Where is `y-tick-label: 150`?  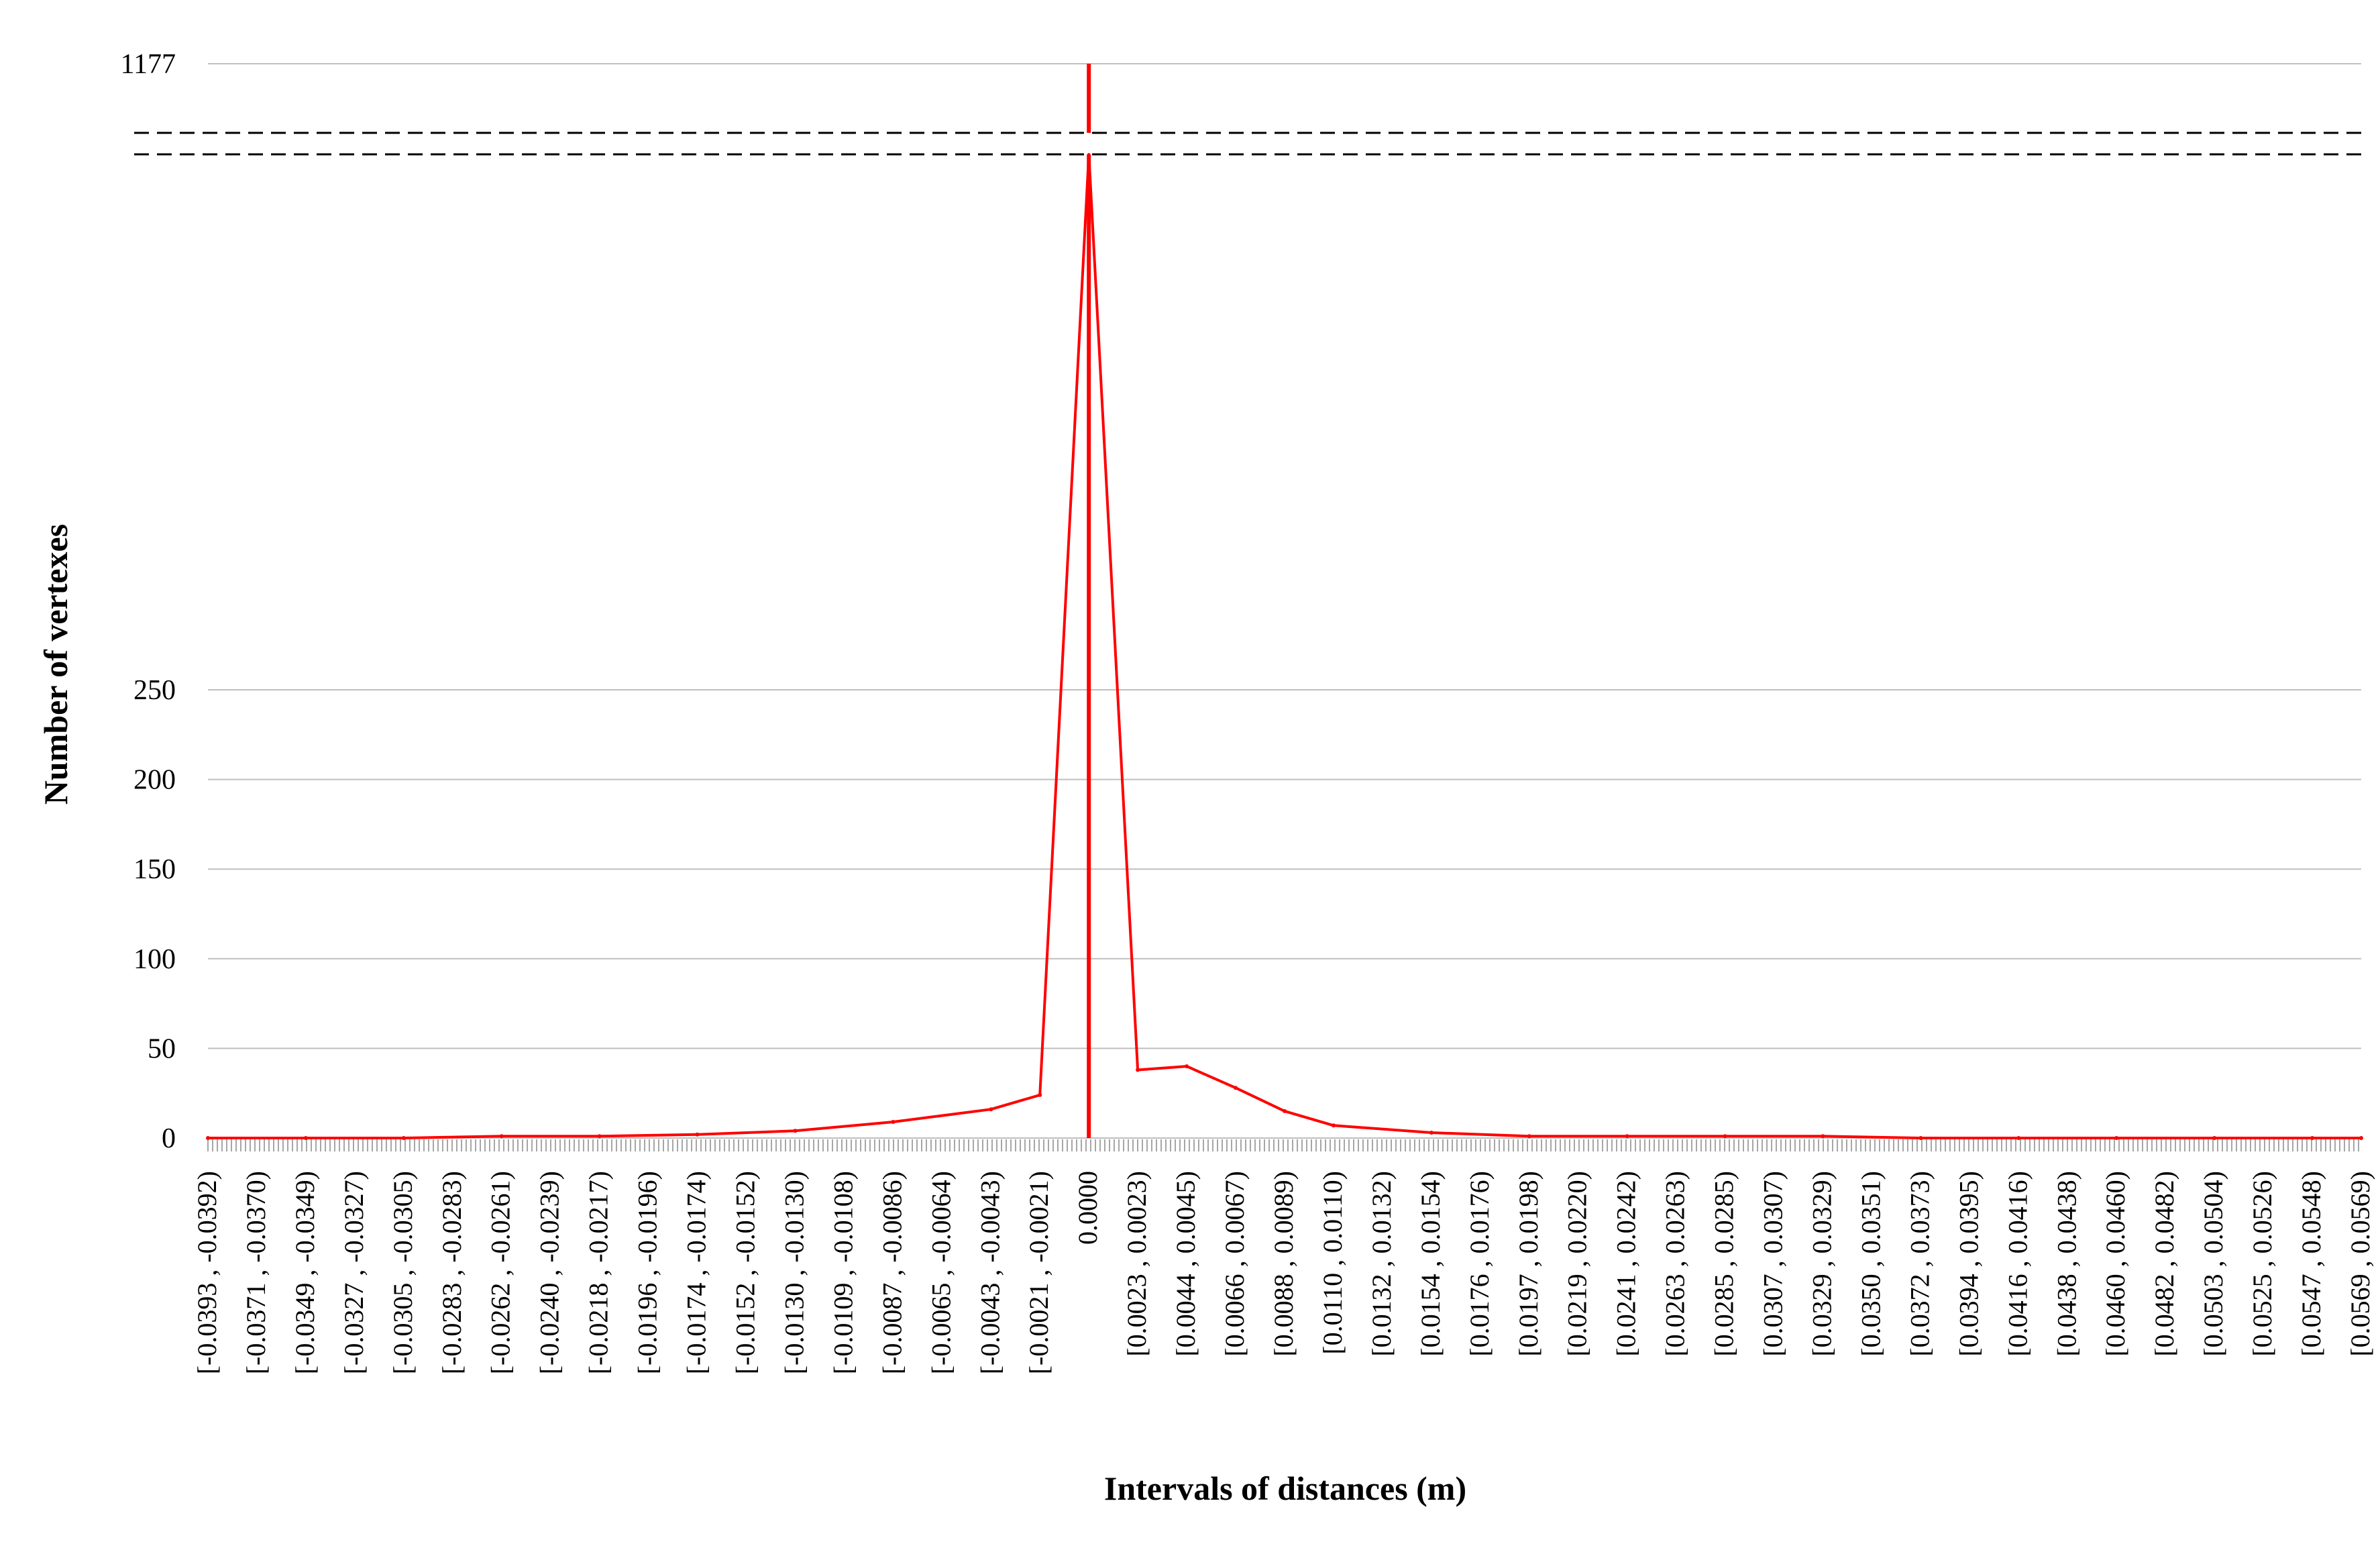 y-tick-label: 150 is located at coordinates (154, 870).